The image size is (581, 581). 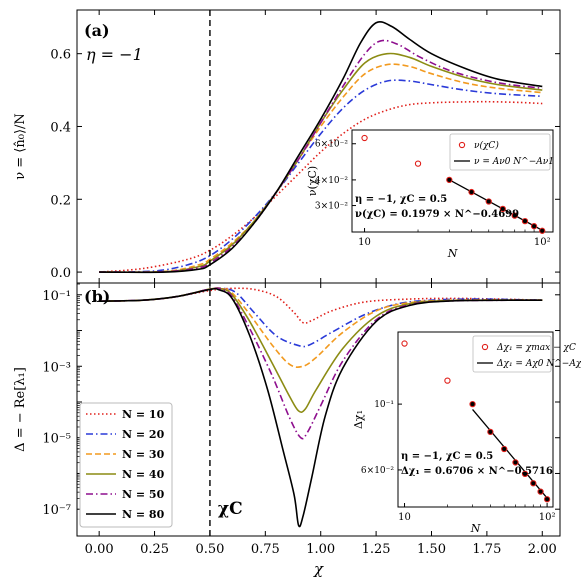 I want to click on legend-label-b-6: N = 80, so click(x=143, y=514).